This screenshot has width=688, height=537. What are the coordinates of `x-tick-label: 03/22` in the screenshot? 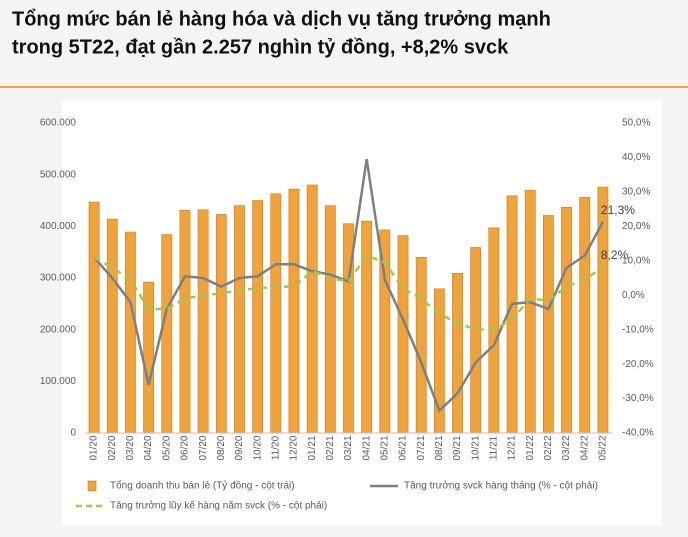 It's located at (566, 447).